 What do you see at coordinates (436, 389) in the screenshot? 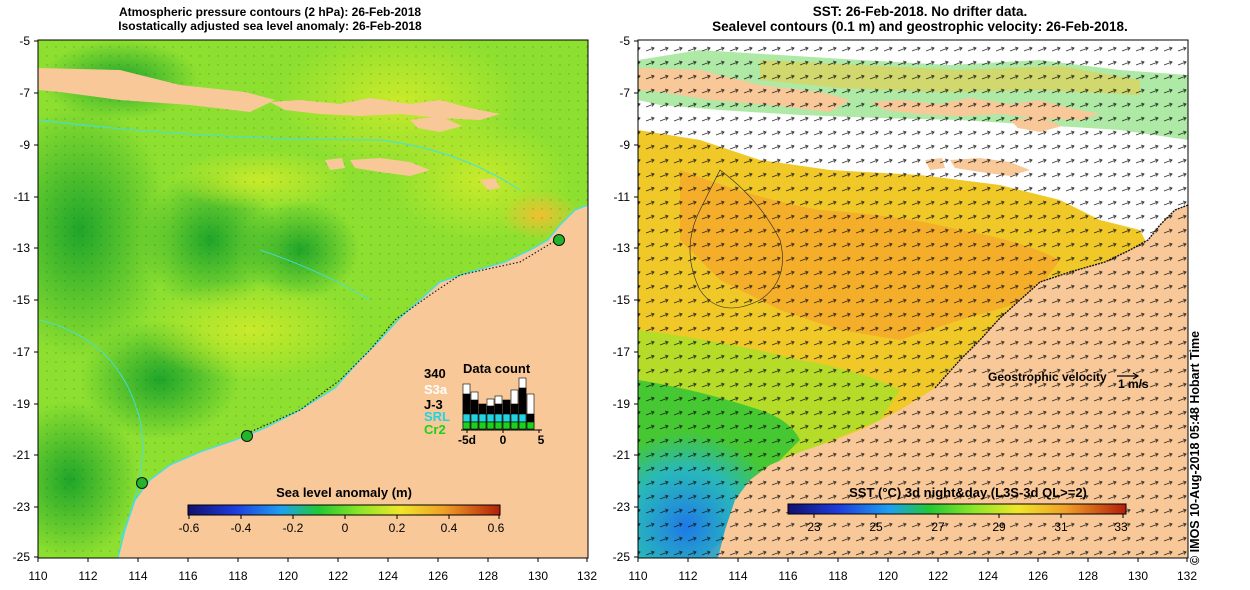
I see `satellite-label-s3a: S3a` at bounding box center [436, 389].